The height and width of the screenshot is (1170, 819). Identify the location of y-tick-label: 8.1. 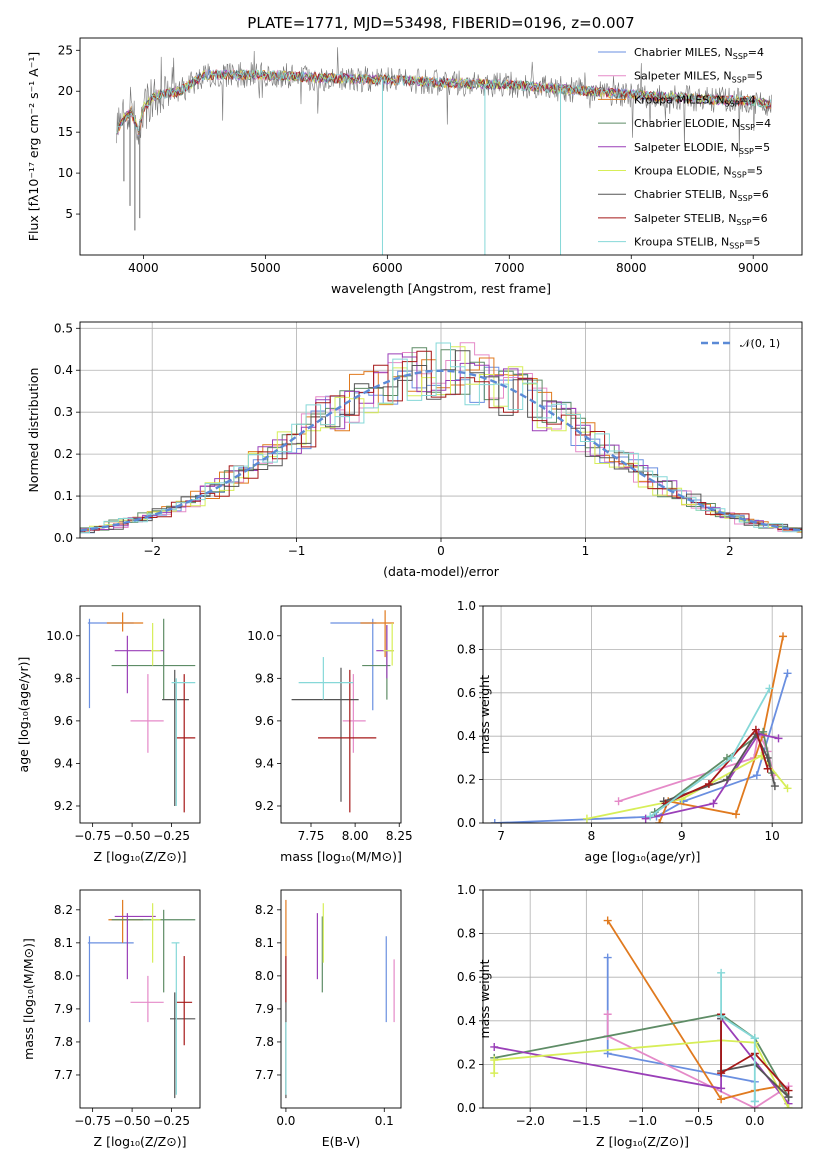
(264, 943).